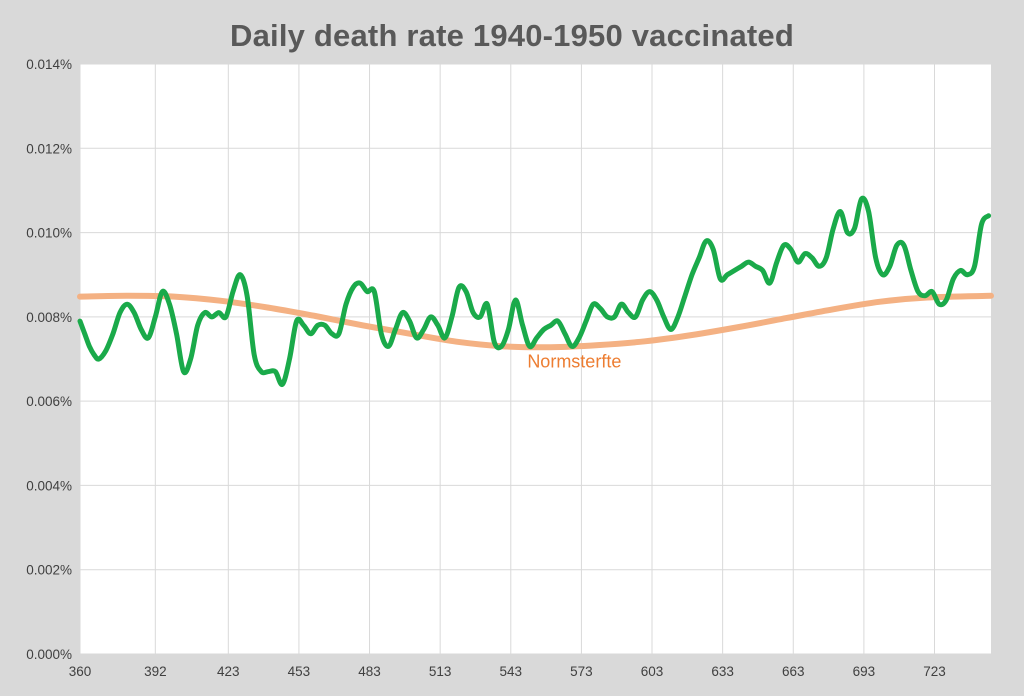 This screenshot has height=696, width=1024. Describe the element at coordinates (652, 671) in the screenshot. I see `x-tick-label: 603` at that location.